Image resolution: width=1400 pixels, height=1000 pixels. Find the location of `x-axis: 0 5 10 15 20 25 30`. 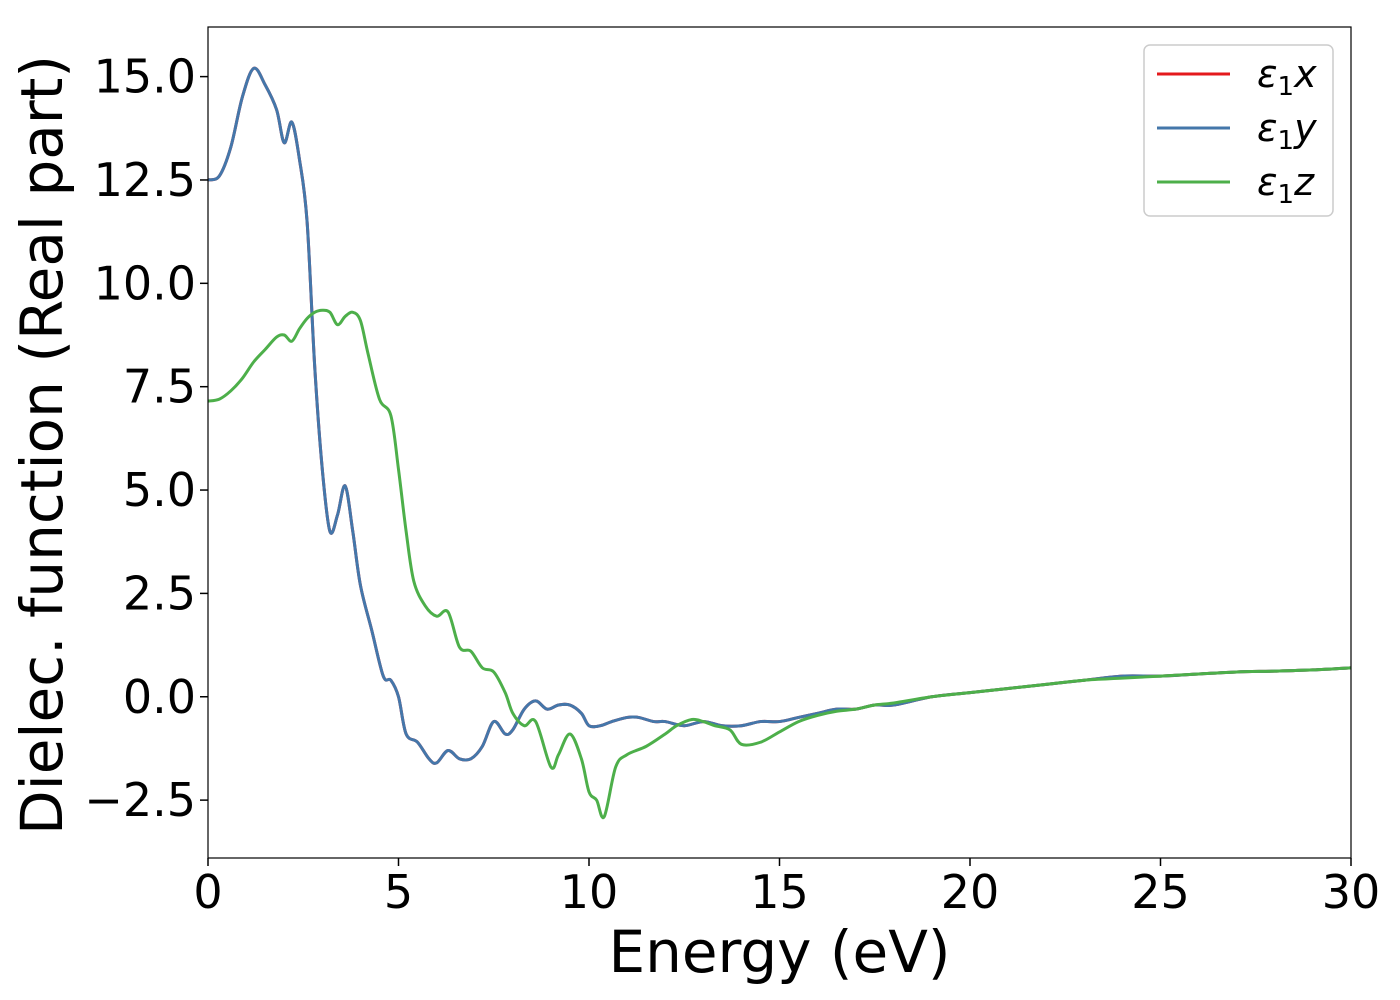

x-axis: 0 5 10 15 20 25 30 is located at coordinates (786, 888).